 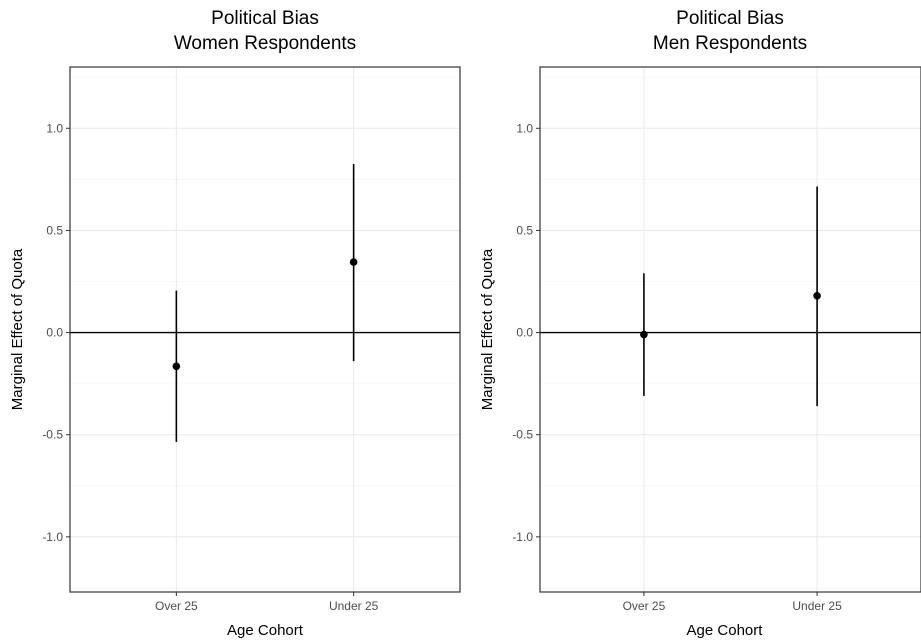 I want to click on chart-title-line-2: Men Respondents, so click(x=730, y=43).